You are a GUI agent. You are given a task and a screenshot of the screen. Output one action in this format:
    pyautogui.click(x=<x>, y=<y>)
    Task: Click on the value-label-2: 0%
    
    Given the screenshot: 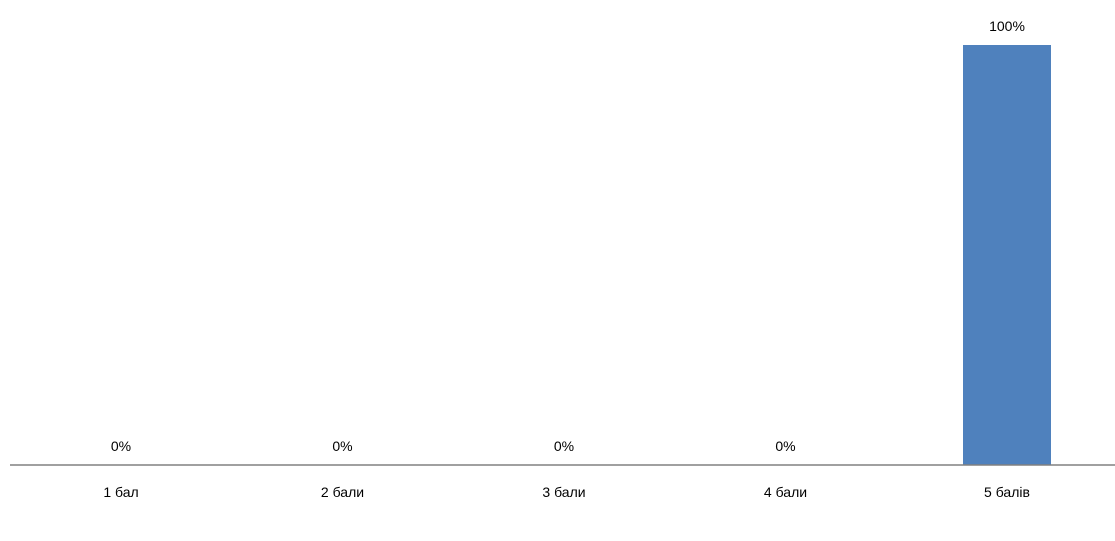 What is the action you would take?
    pyautogui.click(x=342, y=446)
    